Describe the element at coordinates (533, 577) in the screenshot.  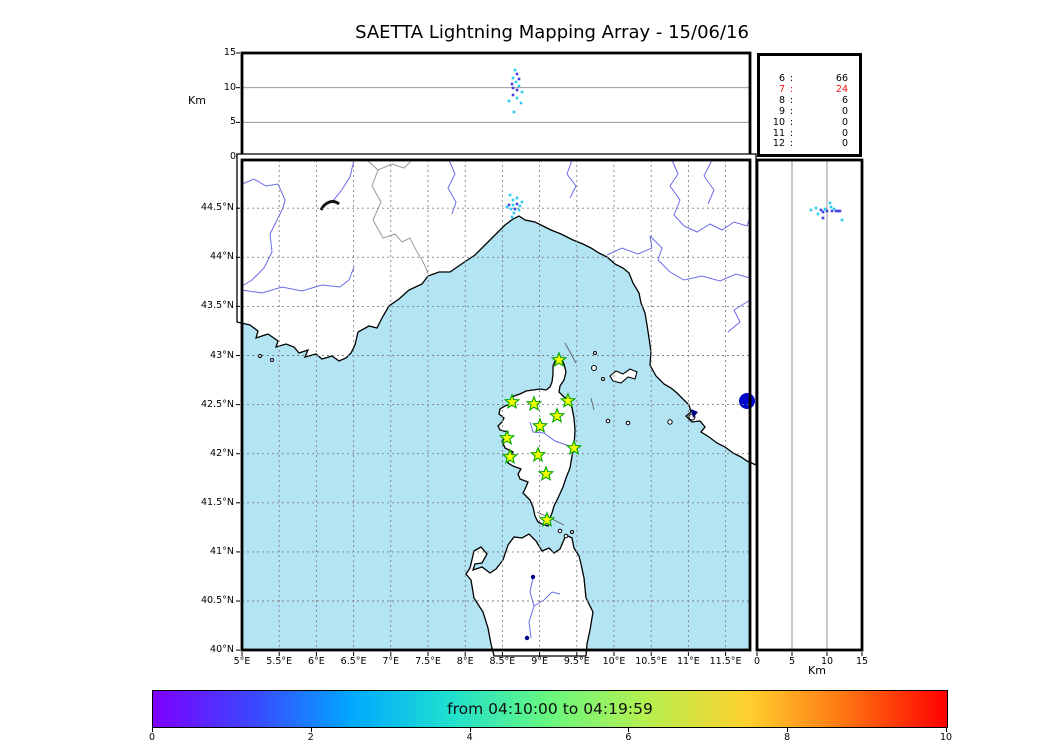
I see `lake` at that location.